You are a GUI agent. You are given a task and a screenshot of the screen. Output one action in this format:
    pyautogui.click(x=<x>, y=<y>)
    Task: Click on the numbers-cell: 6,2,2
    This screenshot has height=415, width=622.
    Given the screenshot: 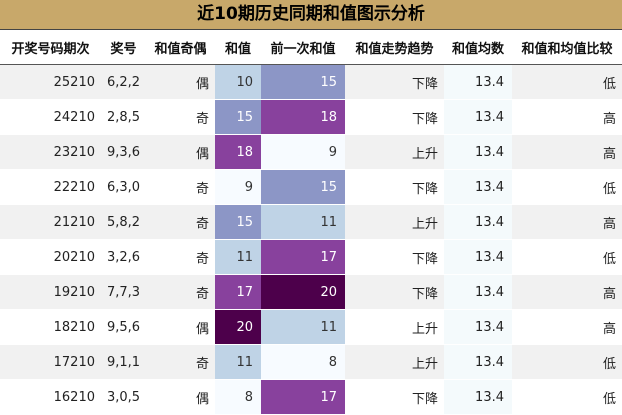 What is the action you would take?
    pyautogui.click(x=123, y=82)
    